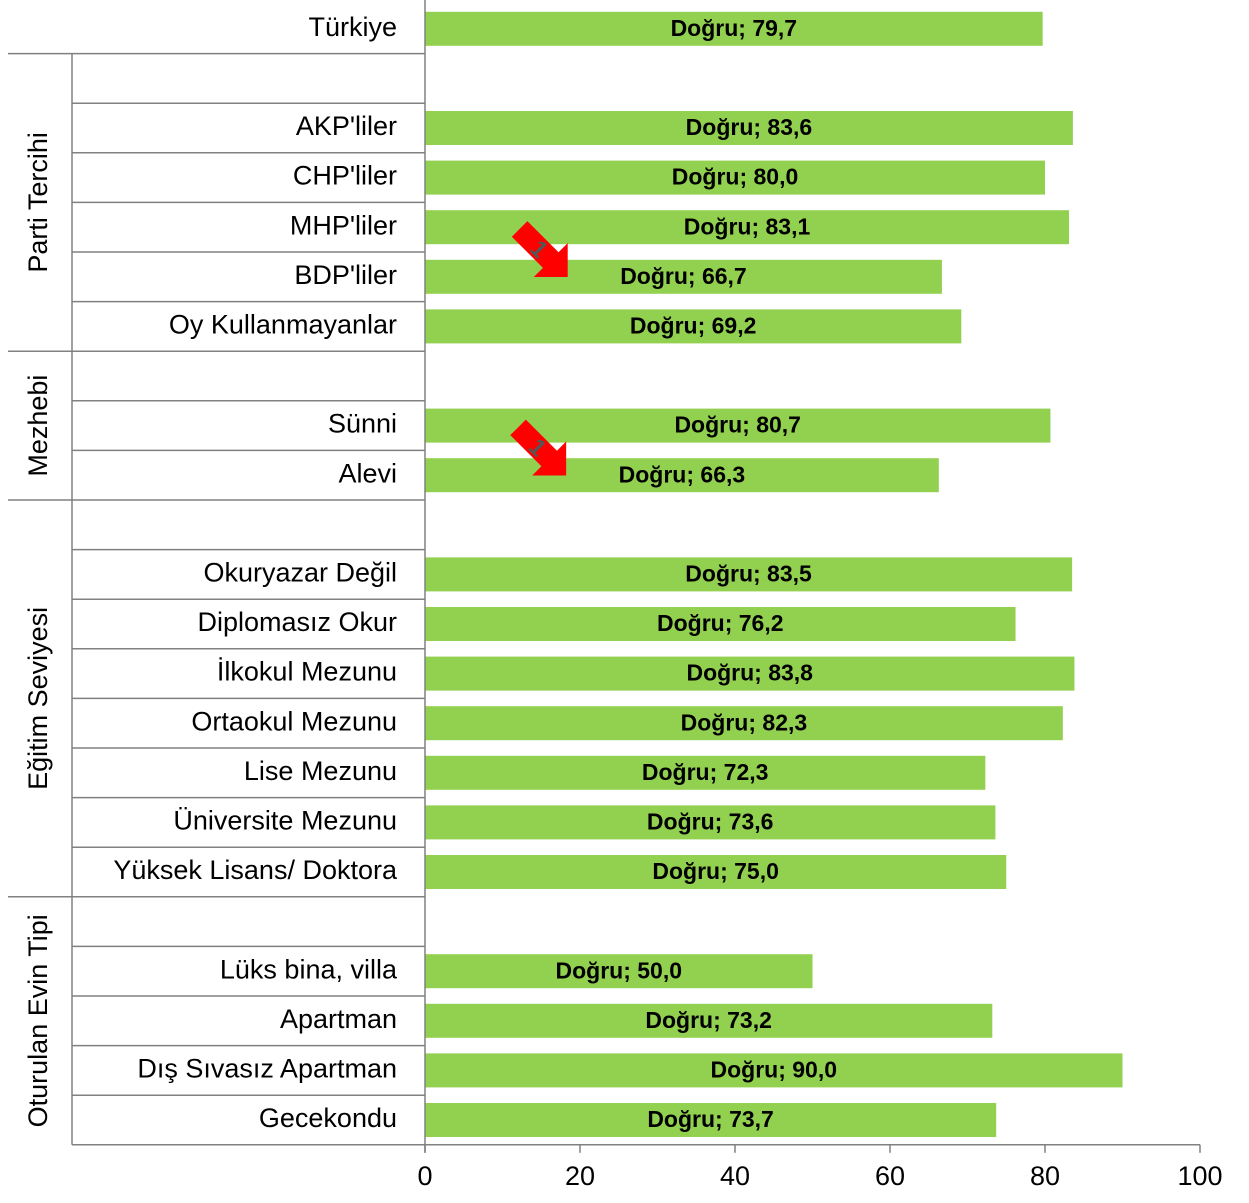 This screenshot has width=1249, height=1203. What do you see at coordinates (320, 771) in the screenshot?
I see `category-label: Lise Mezunu` at bounding box center [320, 771].